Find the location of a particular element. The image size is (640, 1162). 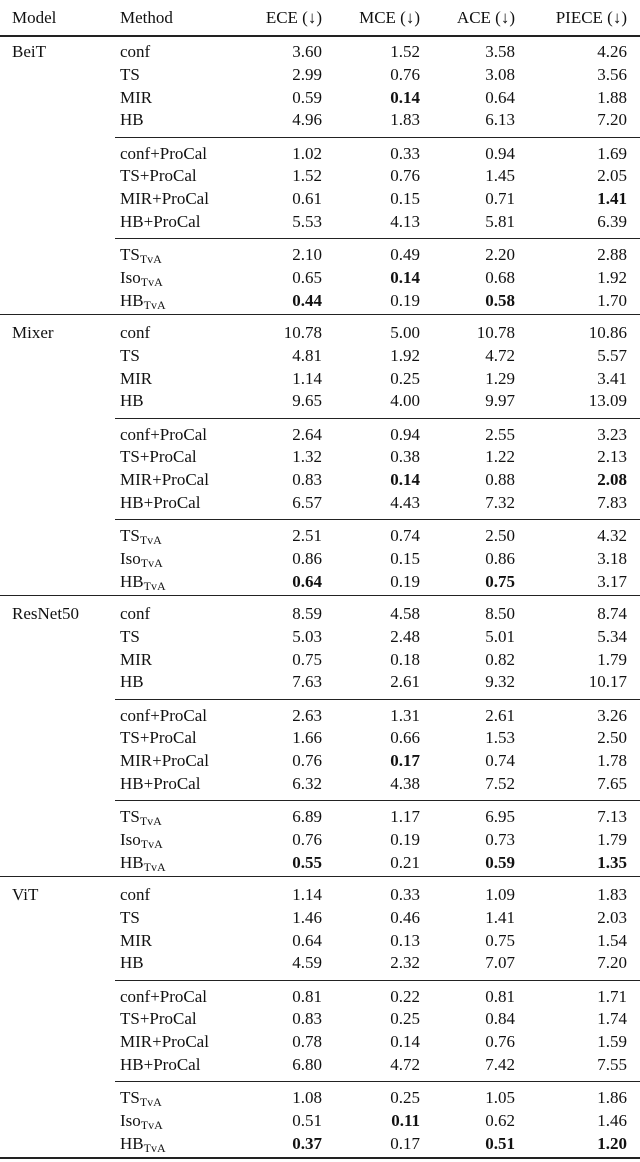

value-cell: 5.00 is located at coordinates (405, 332).